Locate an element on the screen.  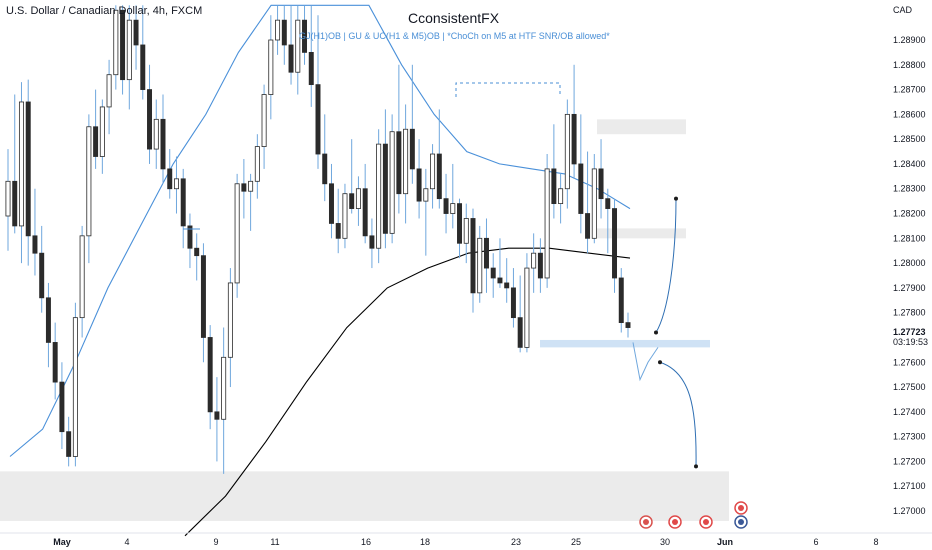
price-tick-label: 1.28200 is located at coordinates (909, 214).